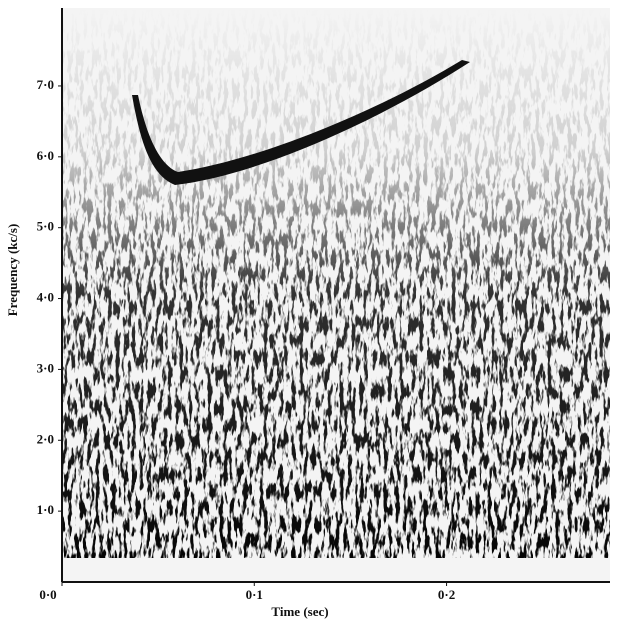  I want to click on x-tick-label: 0·1, so click(254, 594).